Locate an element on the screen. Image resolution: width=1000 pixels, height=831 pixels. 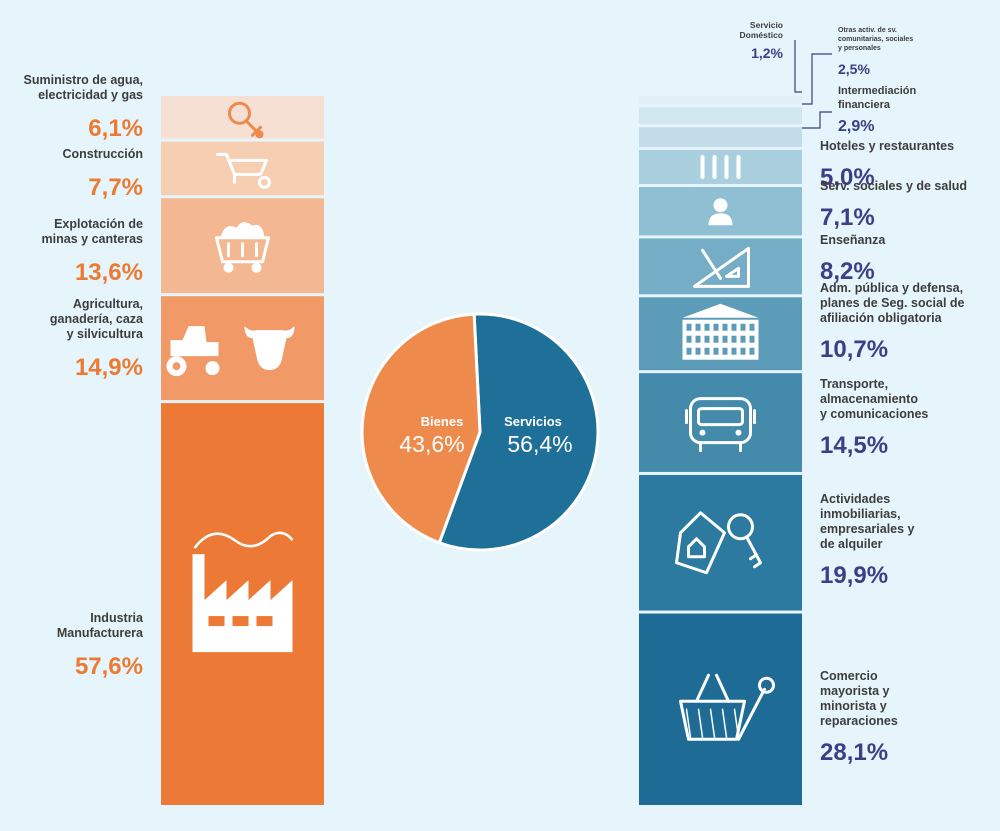
services-label-line: comunitarias, sociales is located at coordinates (875, 39).